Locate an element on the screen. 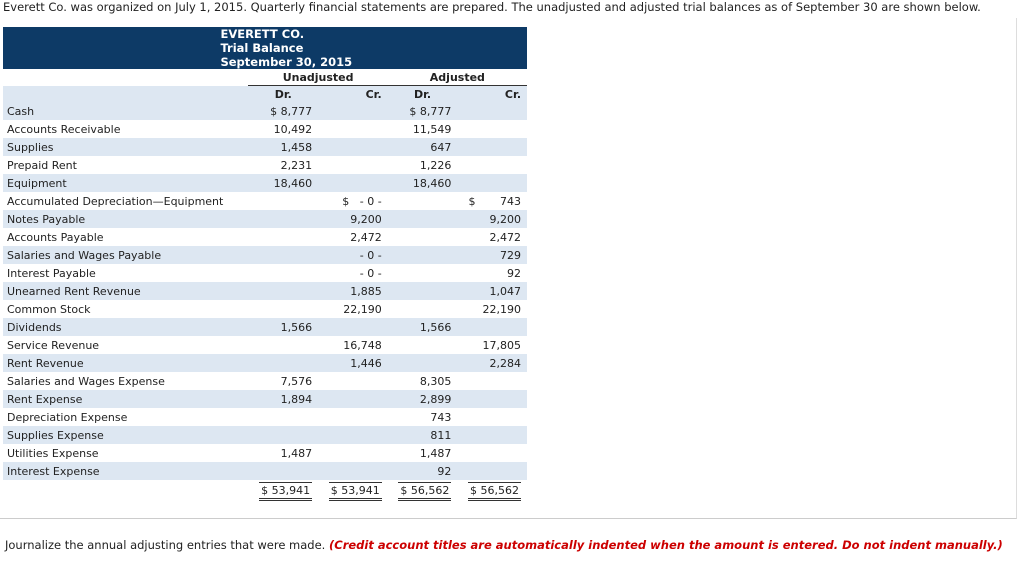 The width and height of the screenshot is (1024, 562). total: $ 53,941 is located at coordinates (355, 491).